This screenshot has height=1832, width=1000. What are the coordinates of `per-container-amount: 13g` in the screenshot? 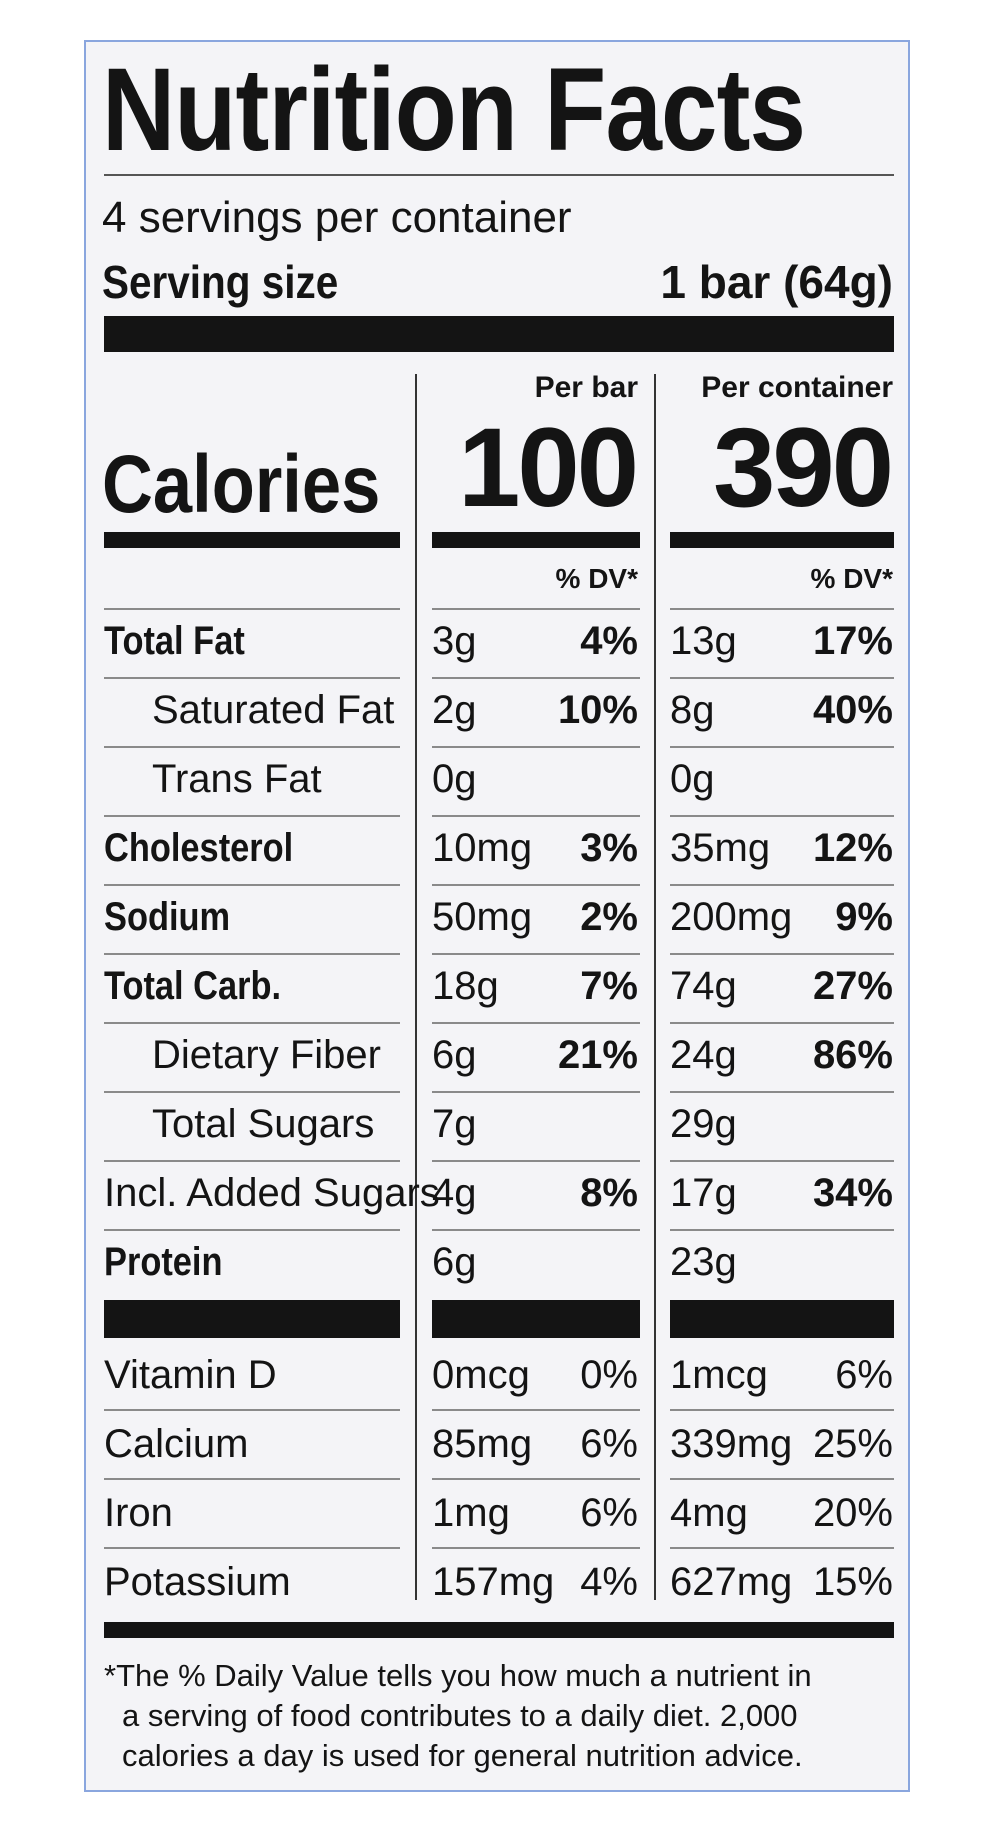 It's located at (703, 641).